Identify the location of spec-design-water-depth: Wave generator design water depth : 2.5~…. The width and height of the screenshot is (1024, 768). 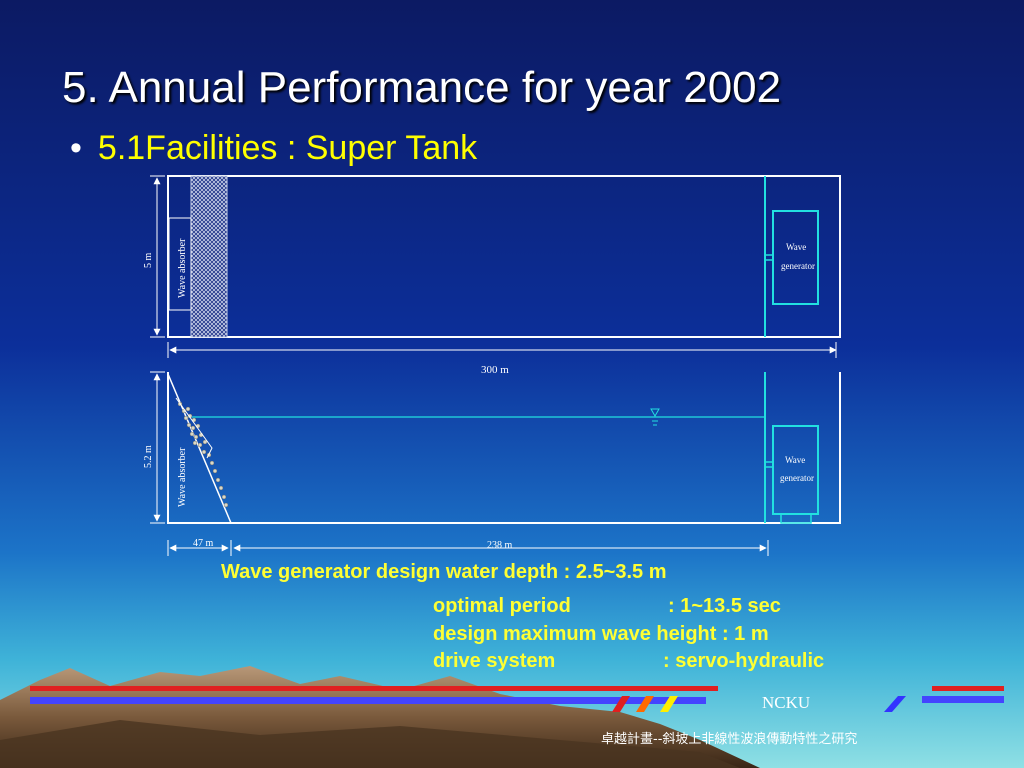
(444, 572).